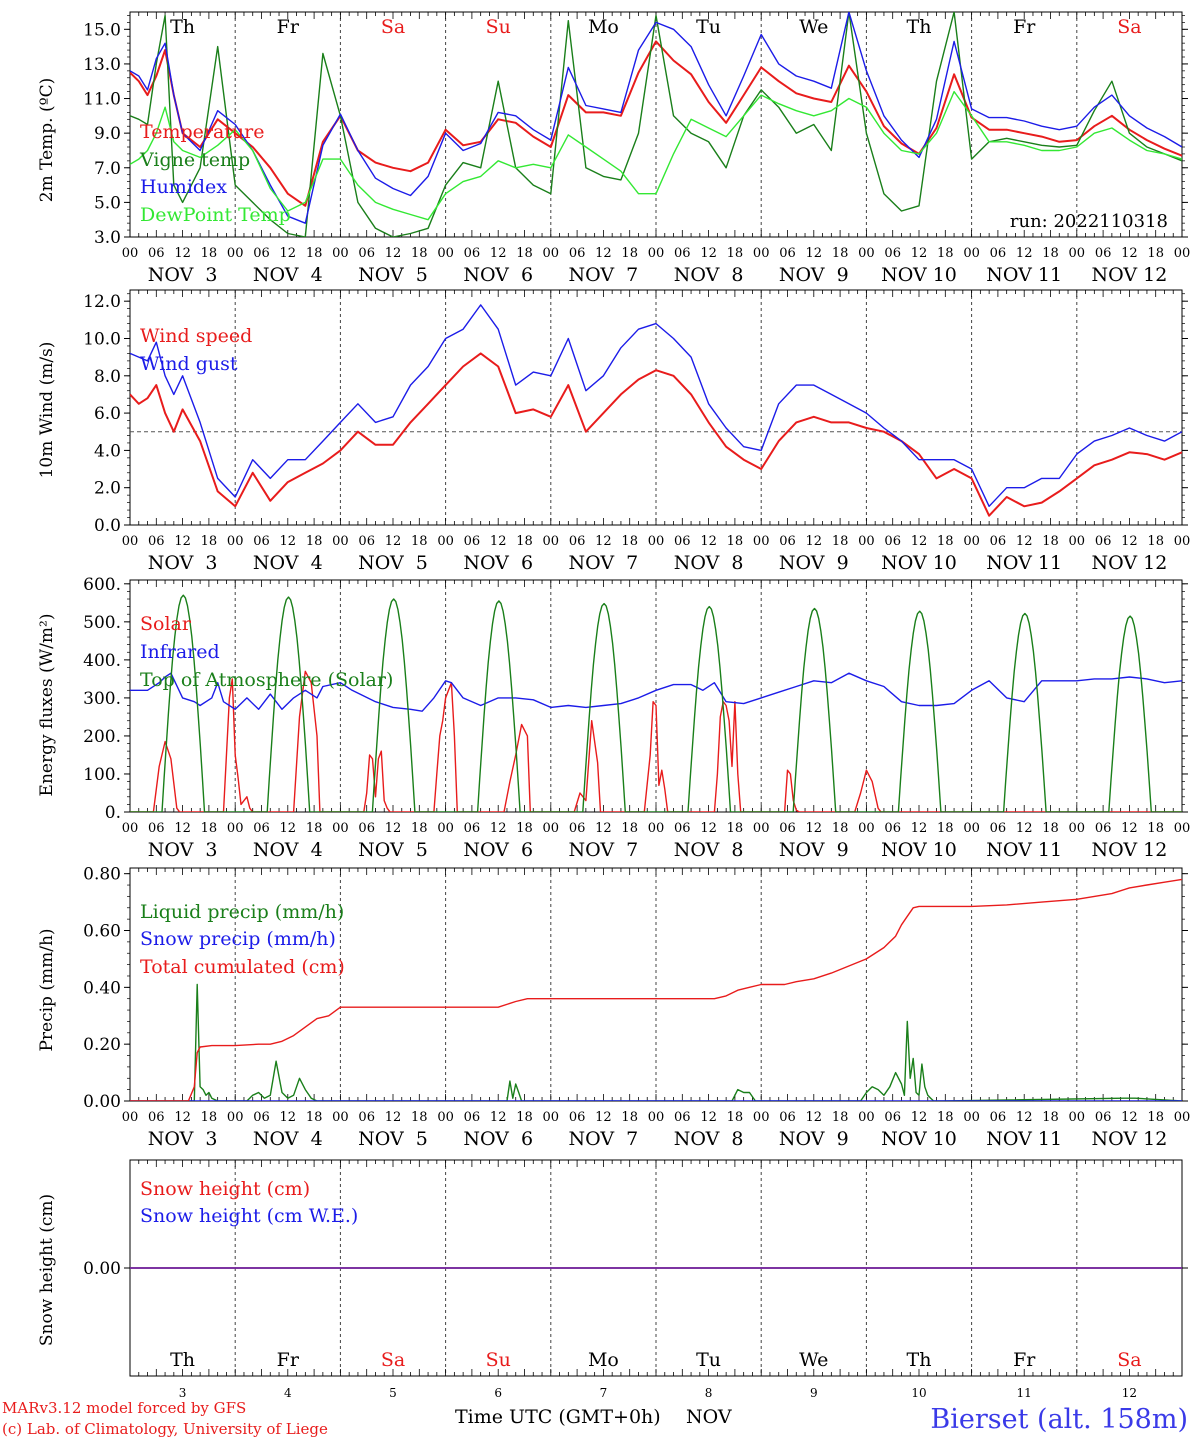  Describe the element at coordinates (249, 1216) in the screenshot. I see `legend-entry: Snow height (cm W.E.)` at that location.